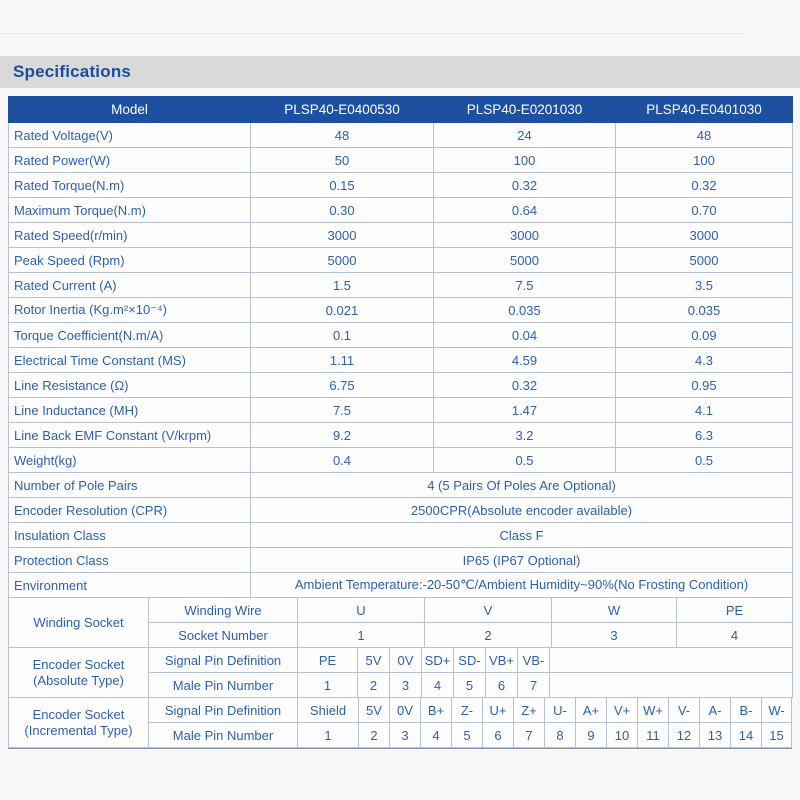  Describe the element at coordinates (704, 435) in the screenshot. I see `spec-value: 6.3` at that location.